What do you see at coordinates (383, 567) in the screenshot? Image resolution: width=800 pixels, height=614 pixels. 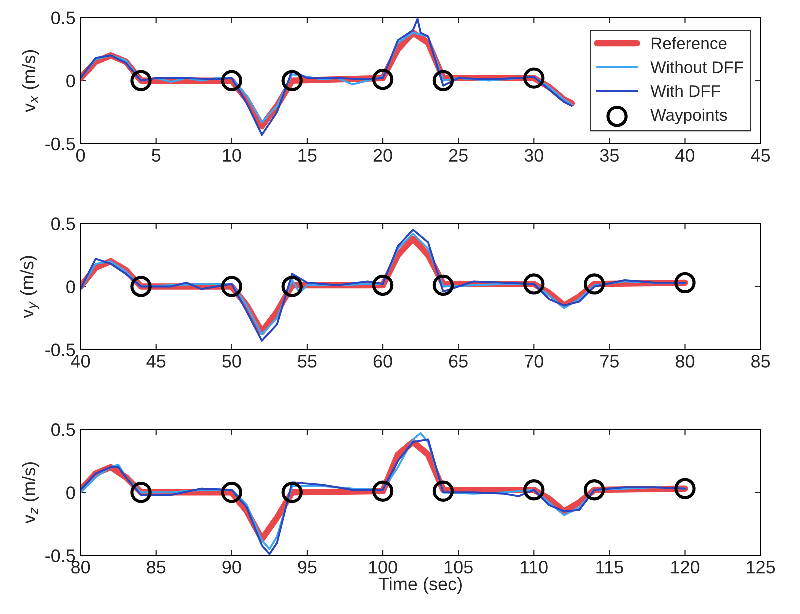 I see `x-tick-label: 100` at bounding box center [383, 567].